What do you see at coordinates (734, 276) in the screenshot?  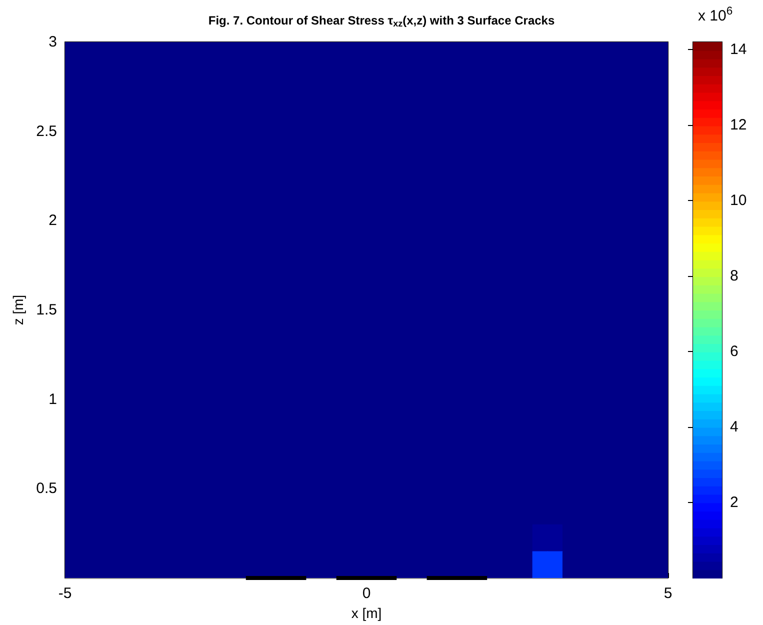 I see `color-bar-label: 8` at bounding box center [734, 276].